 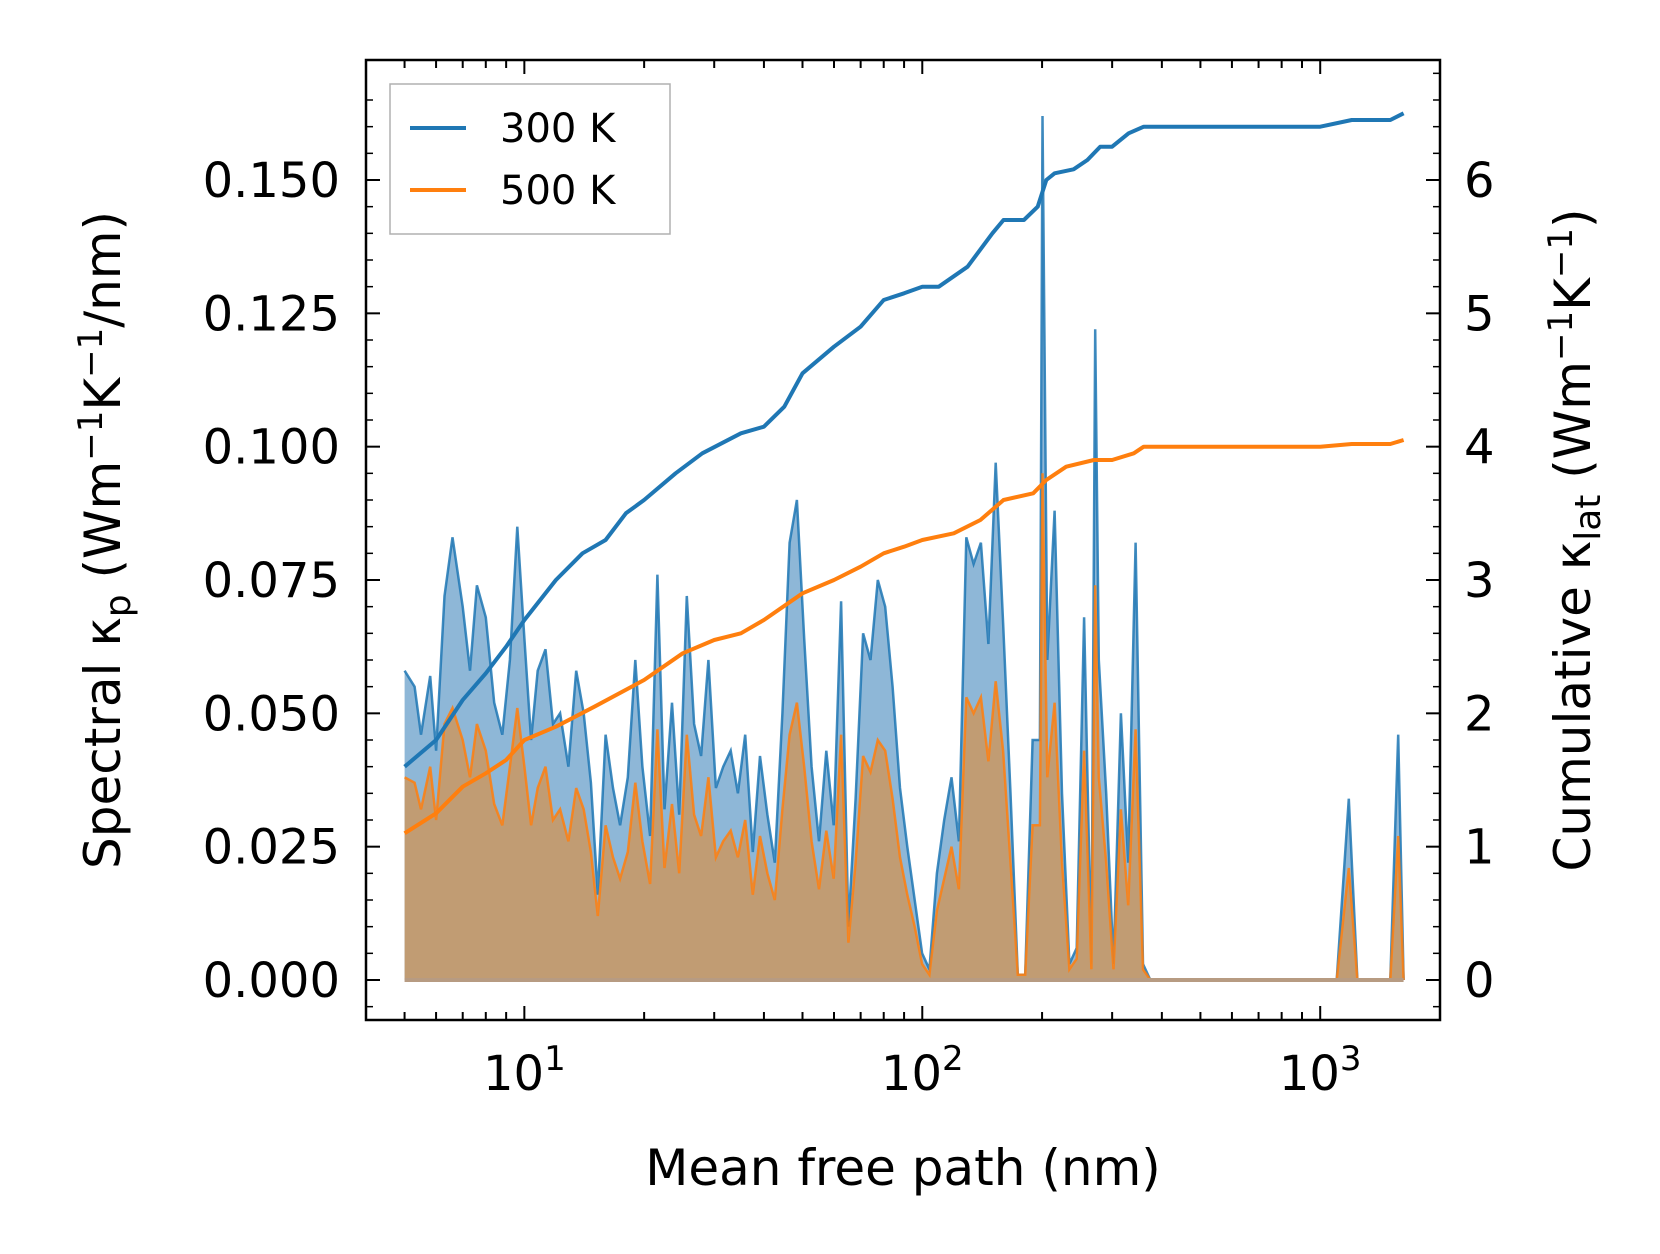 What do you see at coordinates (105, 540) in the screenshot?
I see `y-left-axis-label: Spectral κp (Wm−1K−1/nm)` at bounding box center [105, 540].